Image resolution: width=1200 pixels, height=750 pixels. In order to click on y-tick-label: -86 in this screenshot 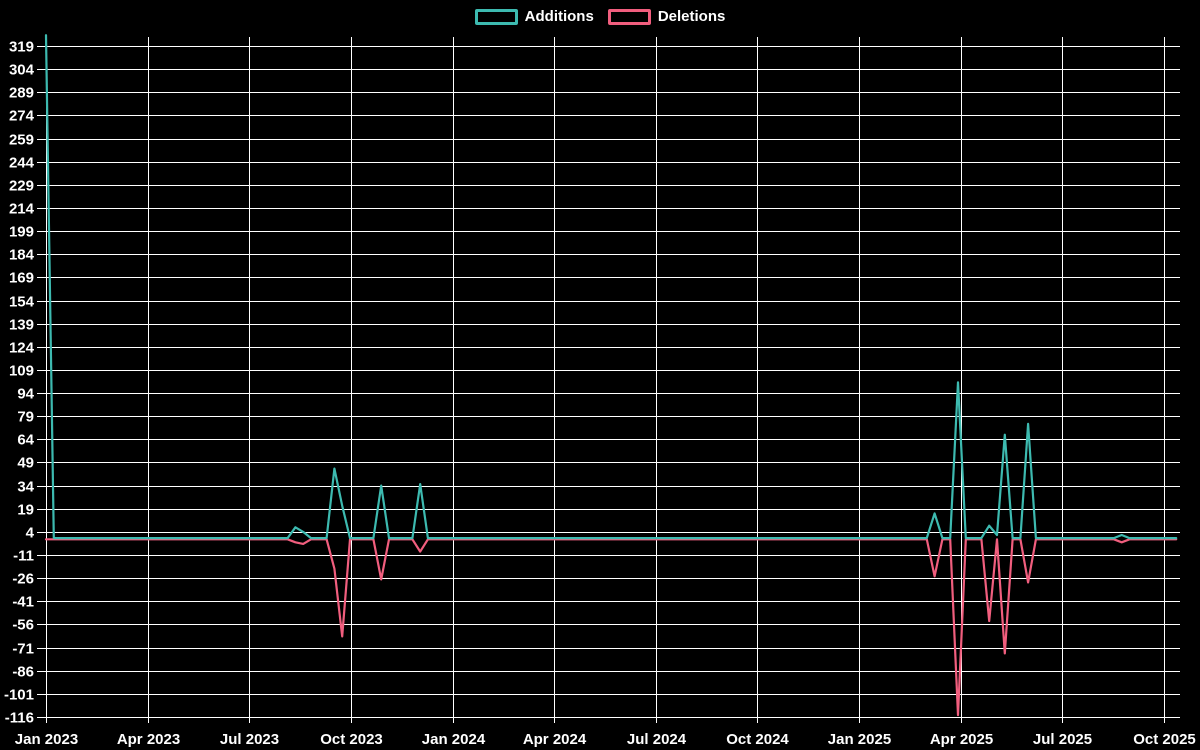, I will do `click(23, 672)`.